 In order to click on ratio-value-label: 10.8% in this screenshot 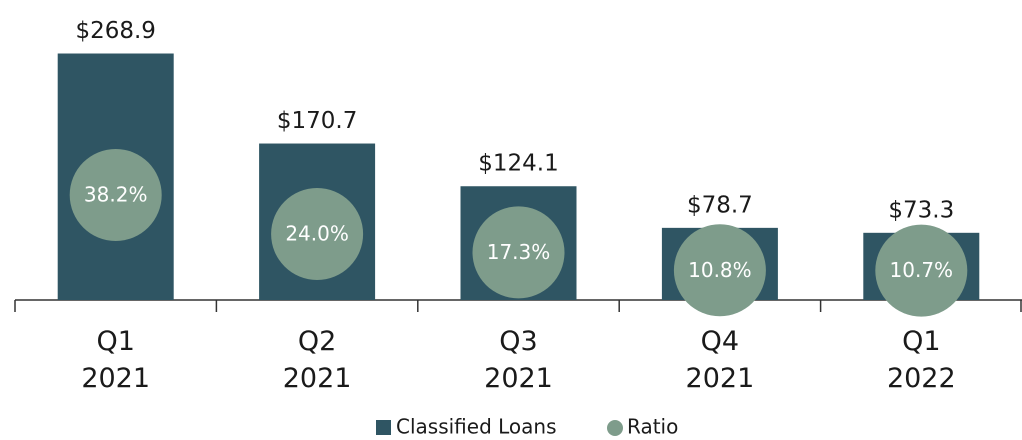, I will do `click(720, 270)`.